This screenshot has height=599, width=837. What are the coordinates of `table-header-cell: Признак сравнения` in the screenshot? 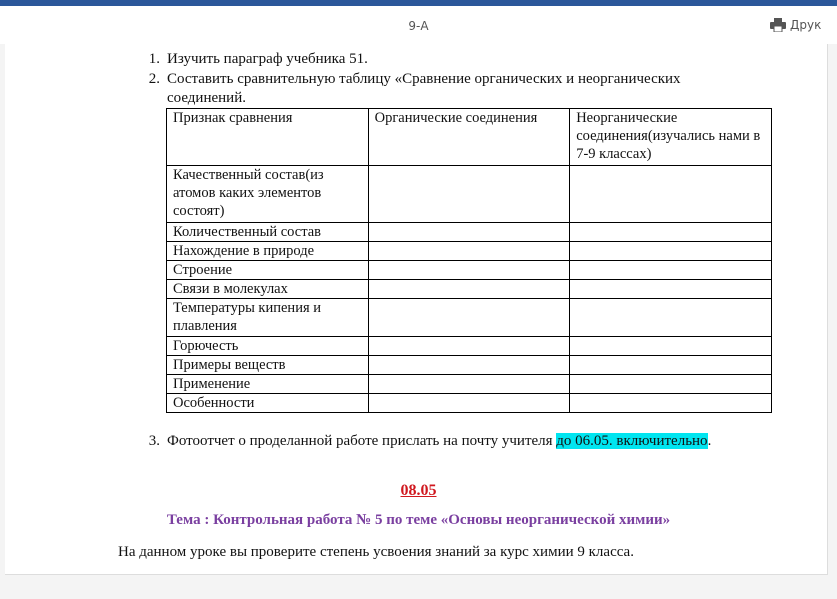 It's located at (267, 137).